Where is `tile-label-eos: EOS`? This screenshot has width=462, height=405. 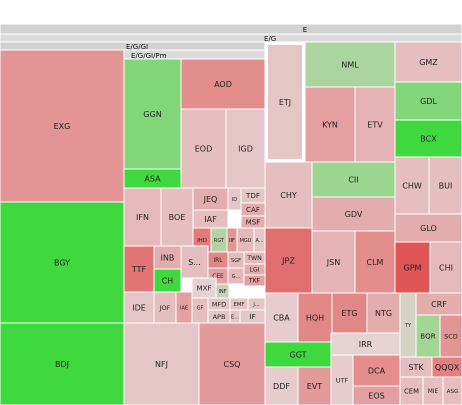 tile-label-eos: EOS is located at coordinates (376, 395).